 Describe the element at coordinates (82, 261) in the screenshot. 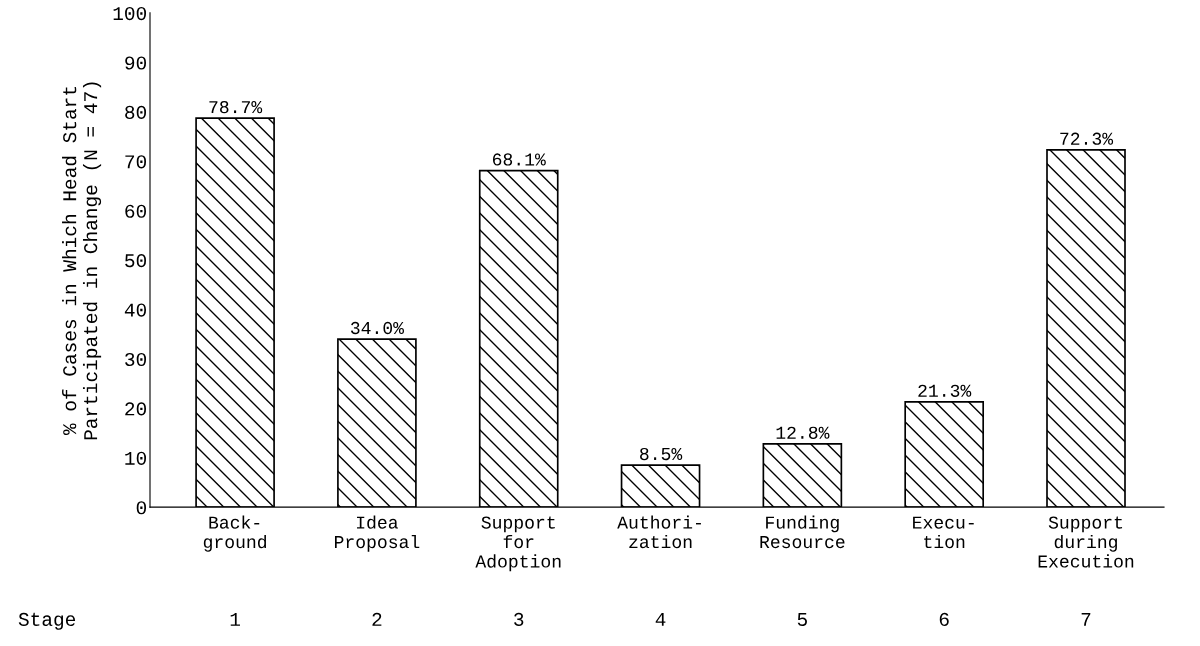

I see `y-axis-title: % of Cases in Which Head Start Participated in Change (N = 47)` at that location.